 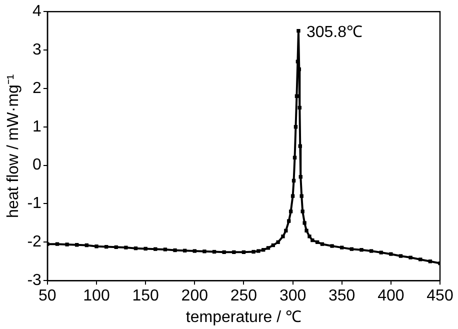 What do you see at coordinates (13, 146) in the screenshot?
I see `y-axis-title: heat flow / mW·mg⁻¹` at bounding box center [13, 146].